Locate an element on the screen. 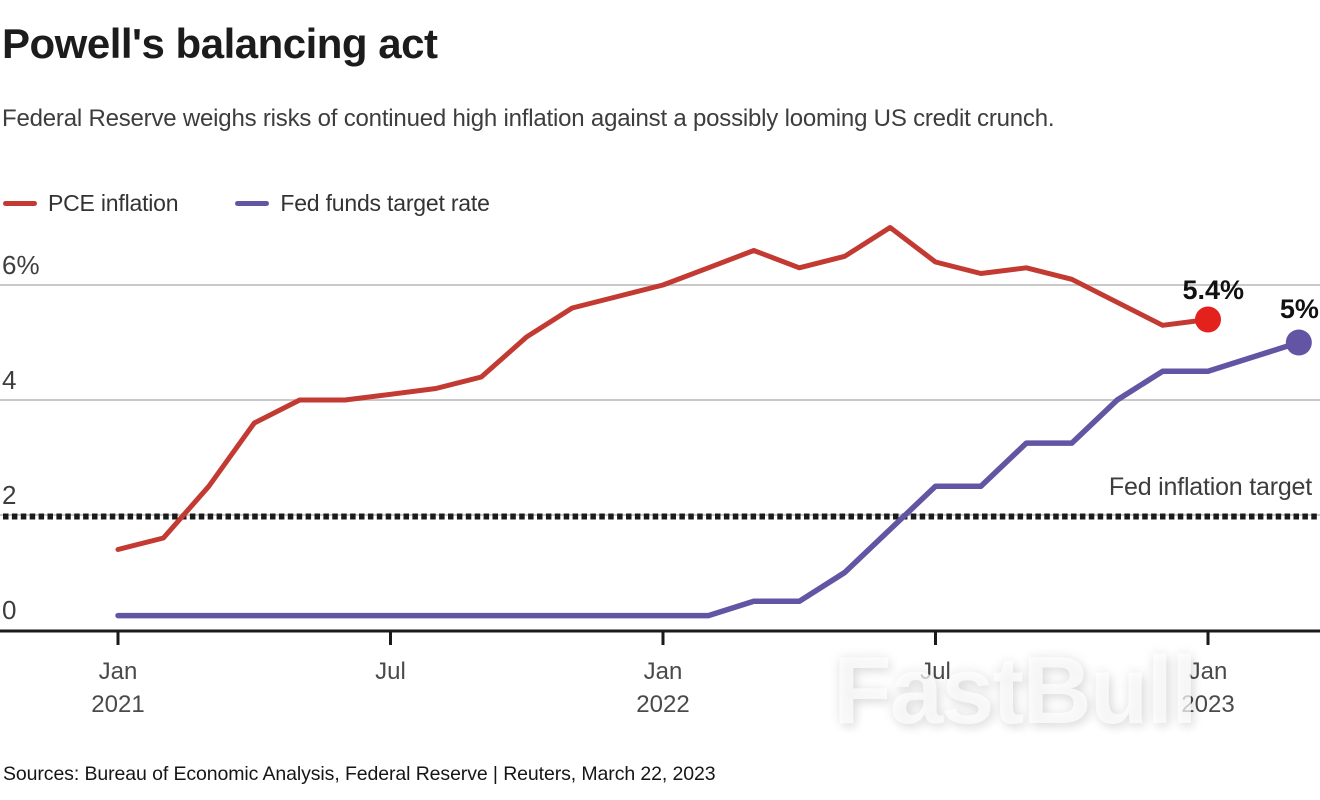 The width and height of the screenshot is (1320, 800). y-tick-label-6: 6% is located at coordinates (21, 265).